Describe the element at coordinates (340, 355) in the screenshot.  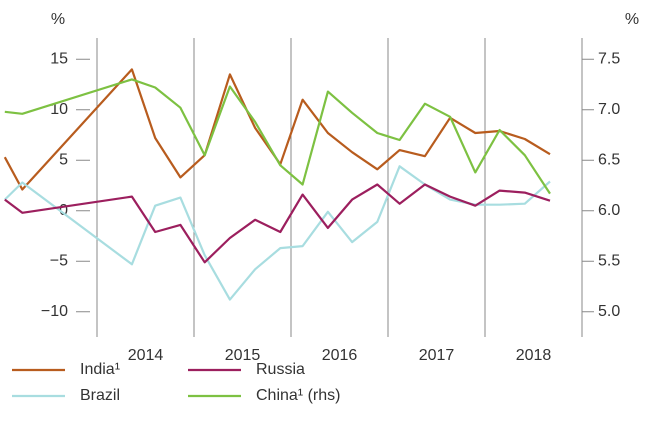
I see `x-tick-label: 2016` at that location.